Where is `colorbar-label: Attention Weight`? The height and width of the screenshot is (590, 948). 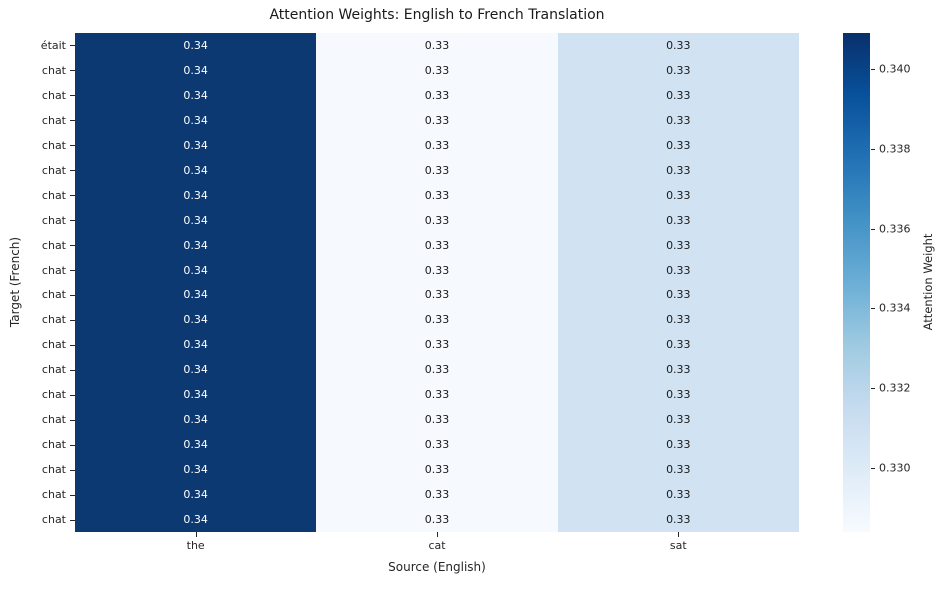 colorbar-label: Attention Weight is located at coordinates (928, 282).